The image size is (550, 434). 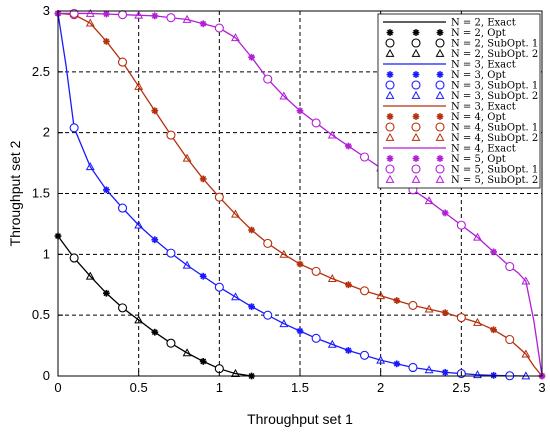 I want to click on legend-item: N = 3, SubOpt. 2, so click(x=461, y=96).